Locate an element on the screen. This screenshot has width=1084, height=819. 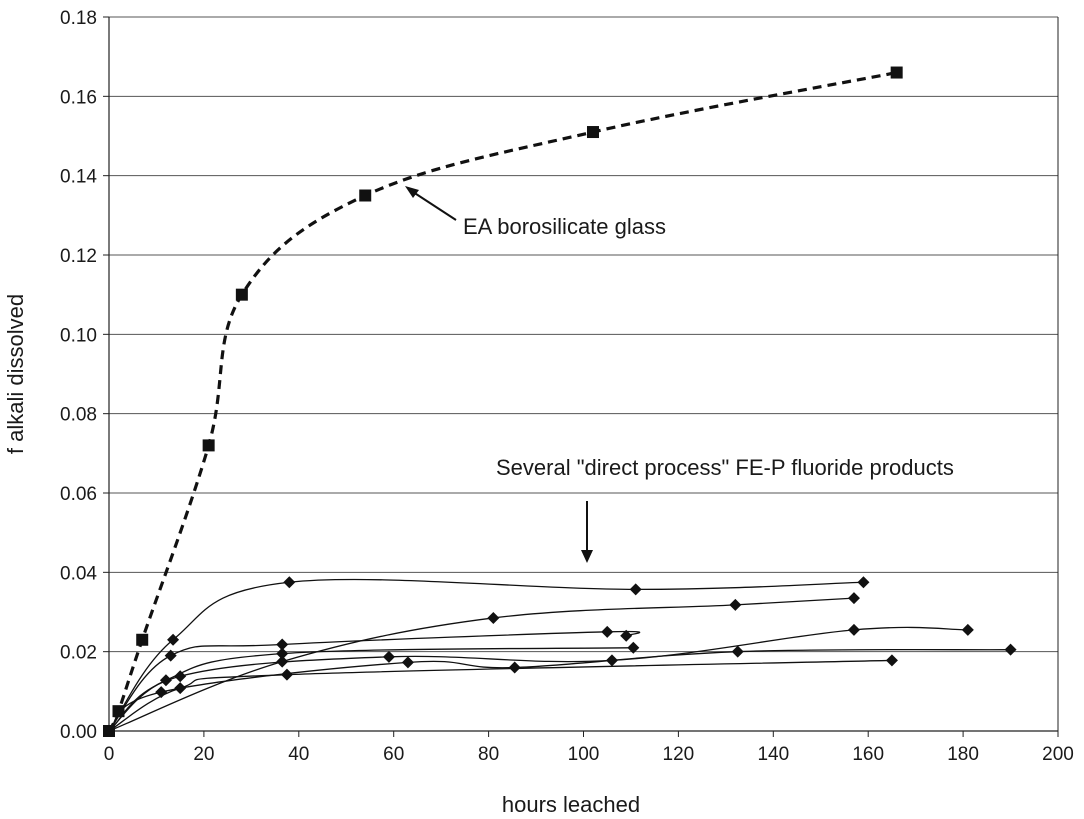
y-tick-label: 0.10 is located at coordinates (78, 335).